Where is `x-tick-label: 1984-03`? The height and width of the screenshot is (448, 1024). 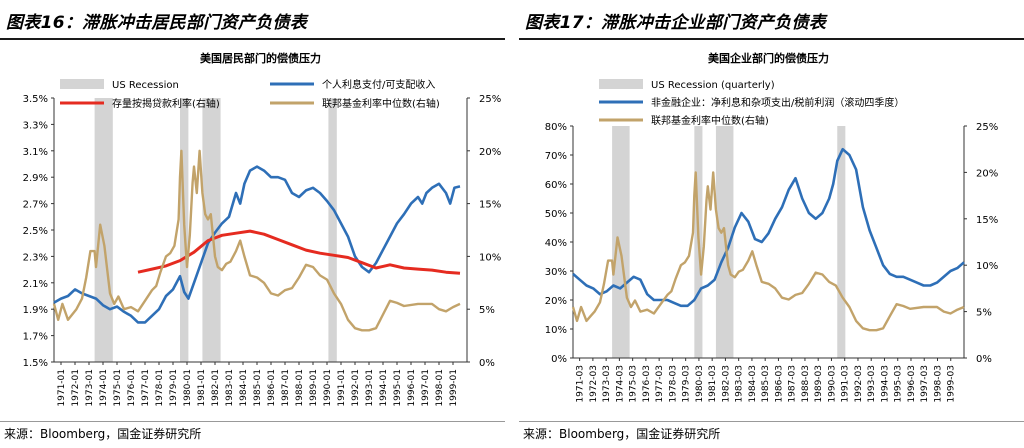 x-tick-label: 1984-03 is located at coordinates (753, 384).